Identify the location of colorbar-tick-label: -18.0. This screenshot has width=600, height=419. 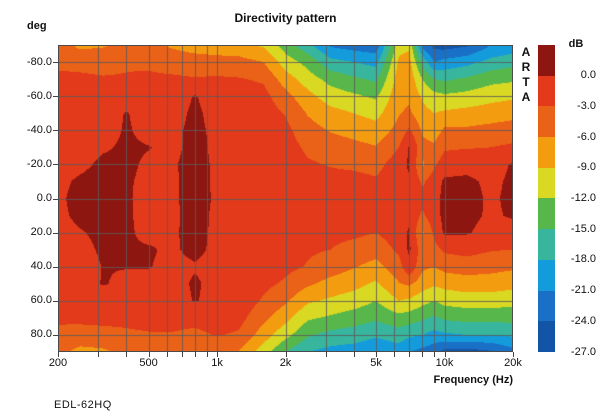
(583, 259).